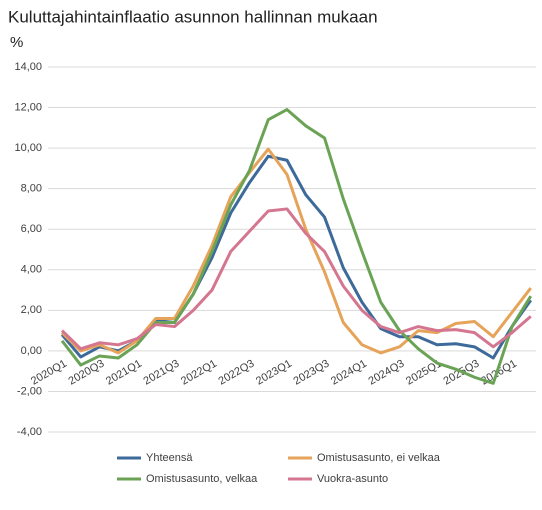  What do you see at coordinates (31, 270) in the screenshot?
I see `y-tick-label: 4,00` at bounding box center [31, 270].